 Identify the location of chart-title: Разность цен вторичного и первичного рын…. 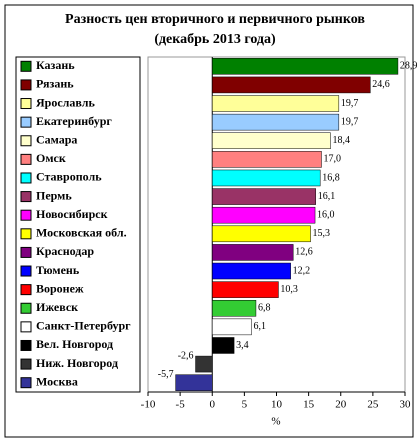
(215, 19).